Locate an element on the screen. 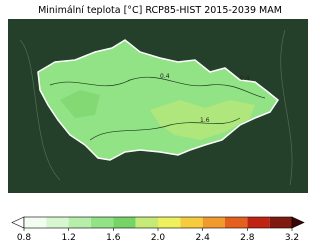 The width and height of the screenshot is (320, 245). colorbar-tick-label: 0.8 is located at coordinates (24, 238).